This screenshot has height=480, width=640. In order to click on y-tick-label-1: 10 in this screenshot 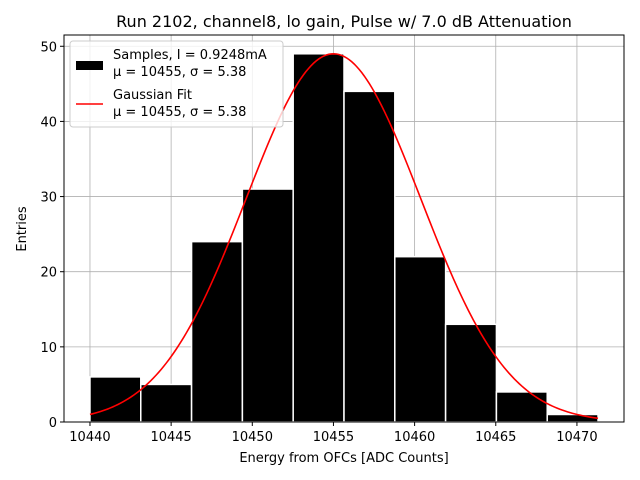, I will do `click(48, 348)`.